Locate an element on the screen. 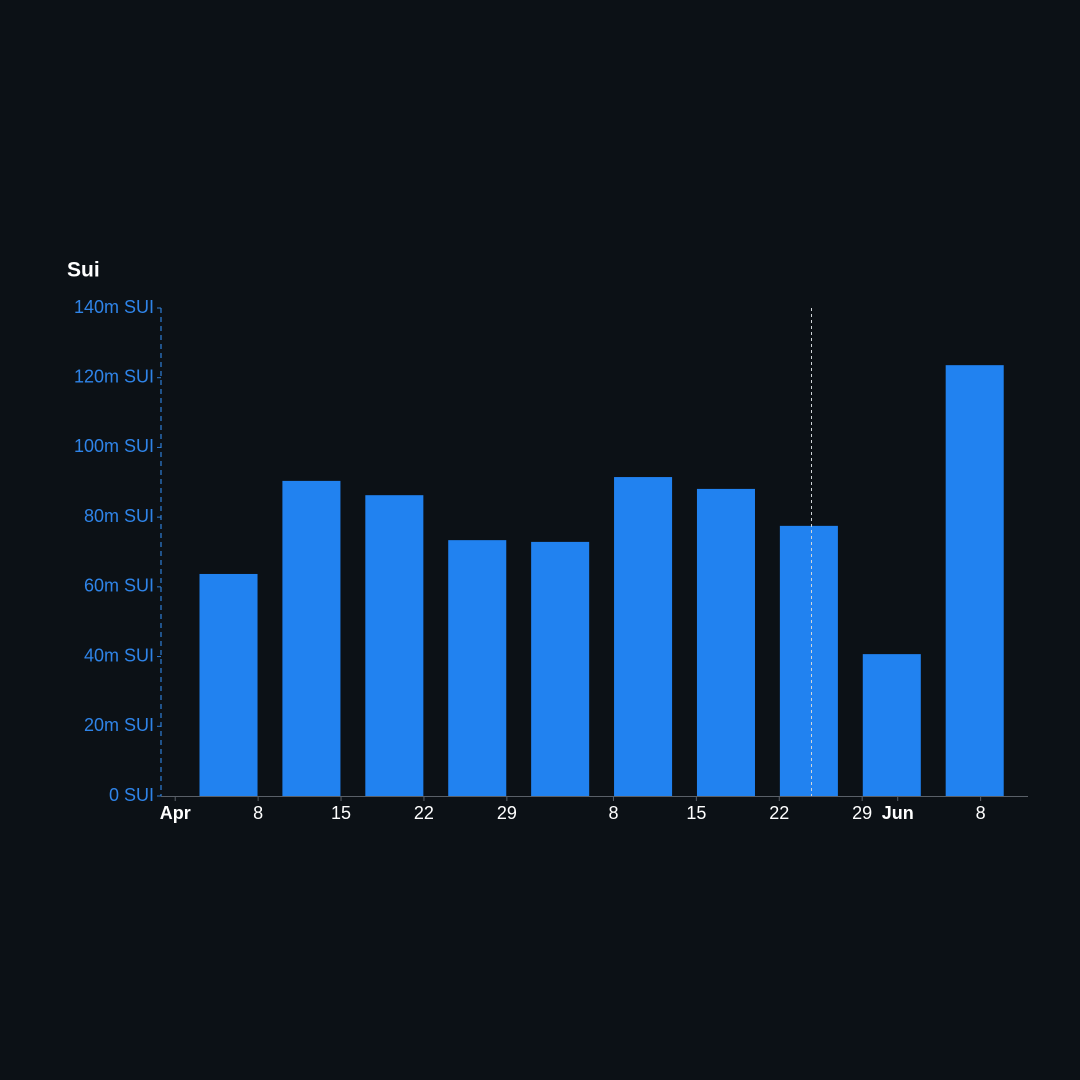  y-tick-label: 120m SUI is located at coordinates (114, 376).